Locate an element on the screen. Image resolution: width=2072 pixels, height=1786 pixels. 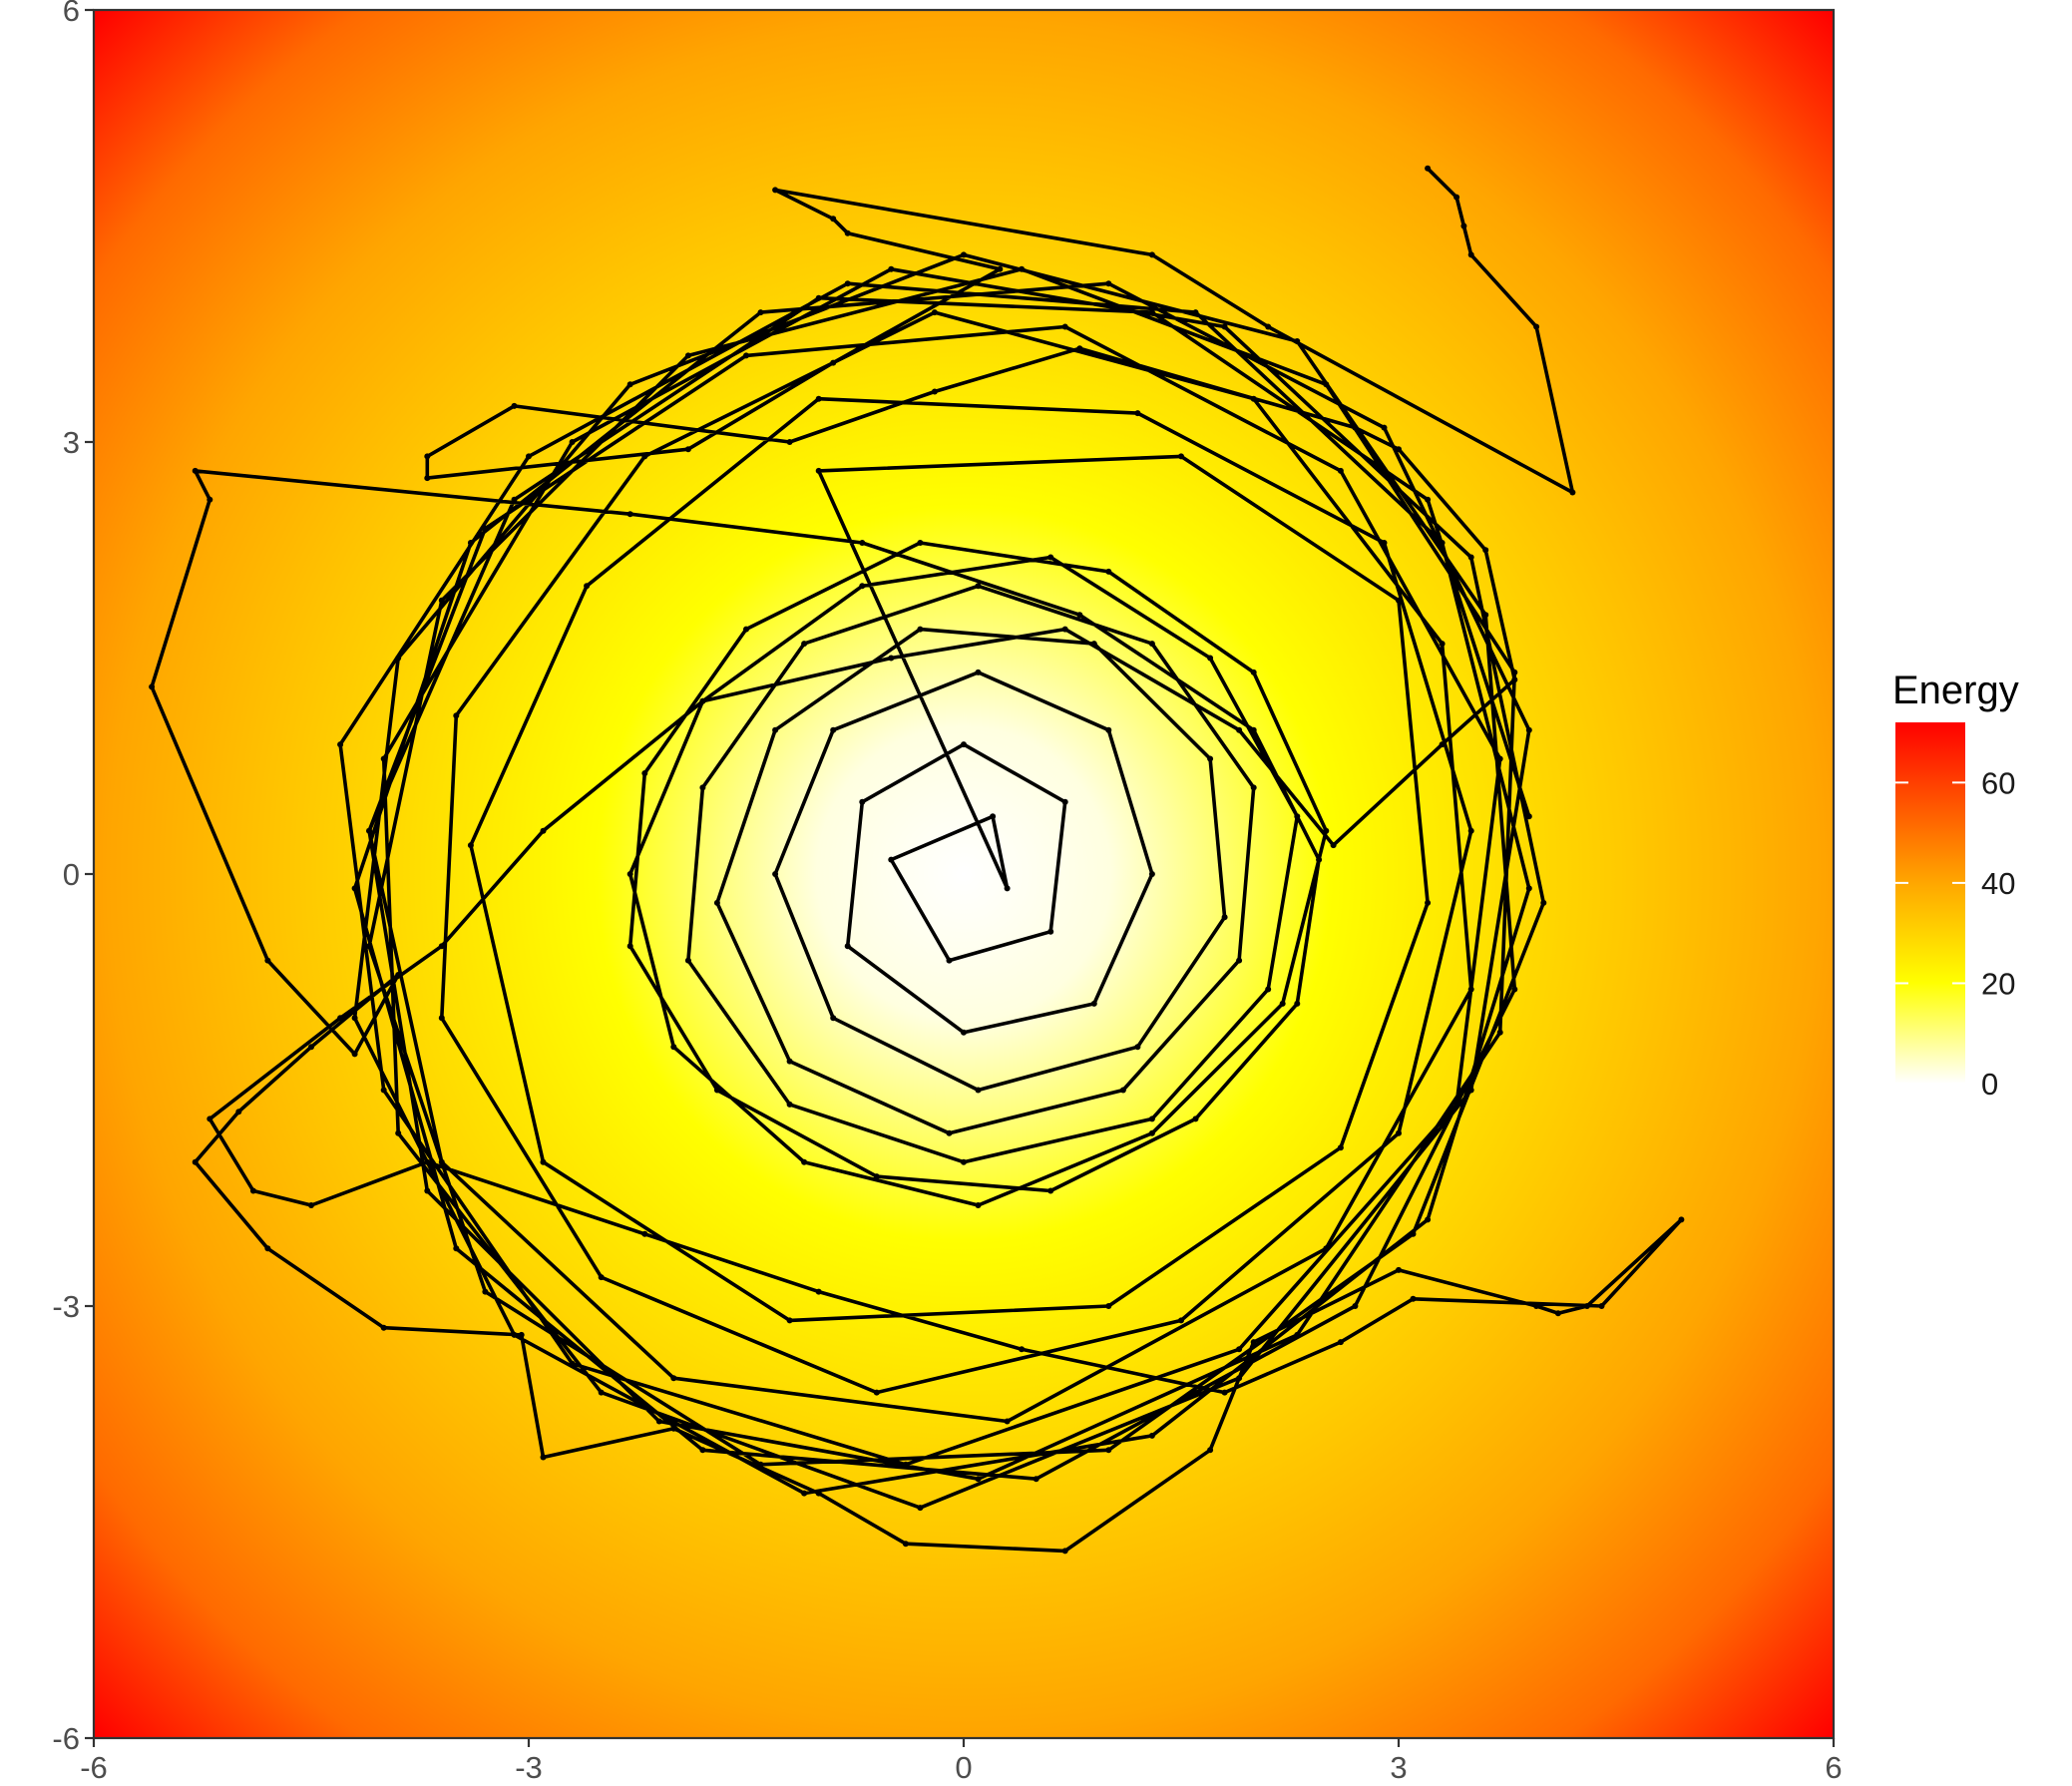
legend-ticks: 0 20 40 60 is located at coordinates (1955, 934).